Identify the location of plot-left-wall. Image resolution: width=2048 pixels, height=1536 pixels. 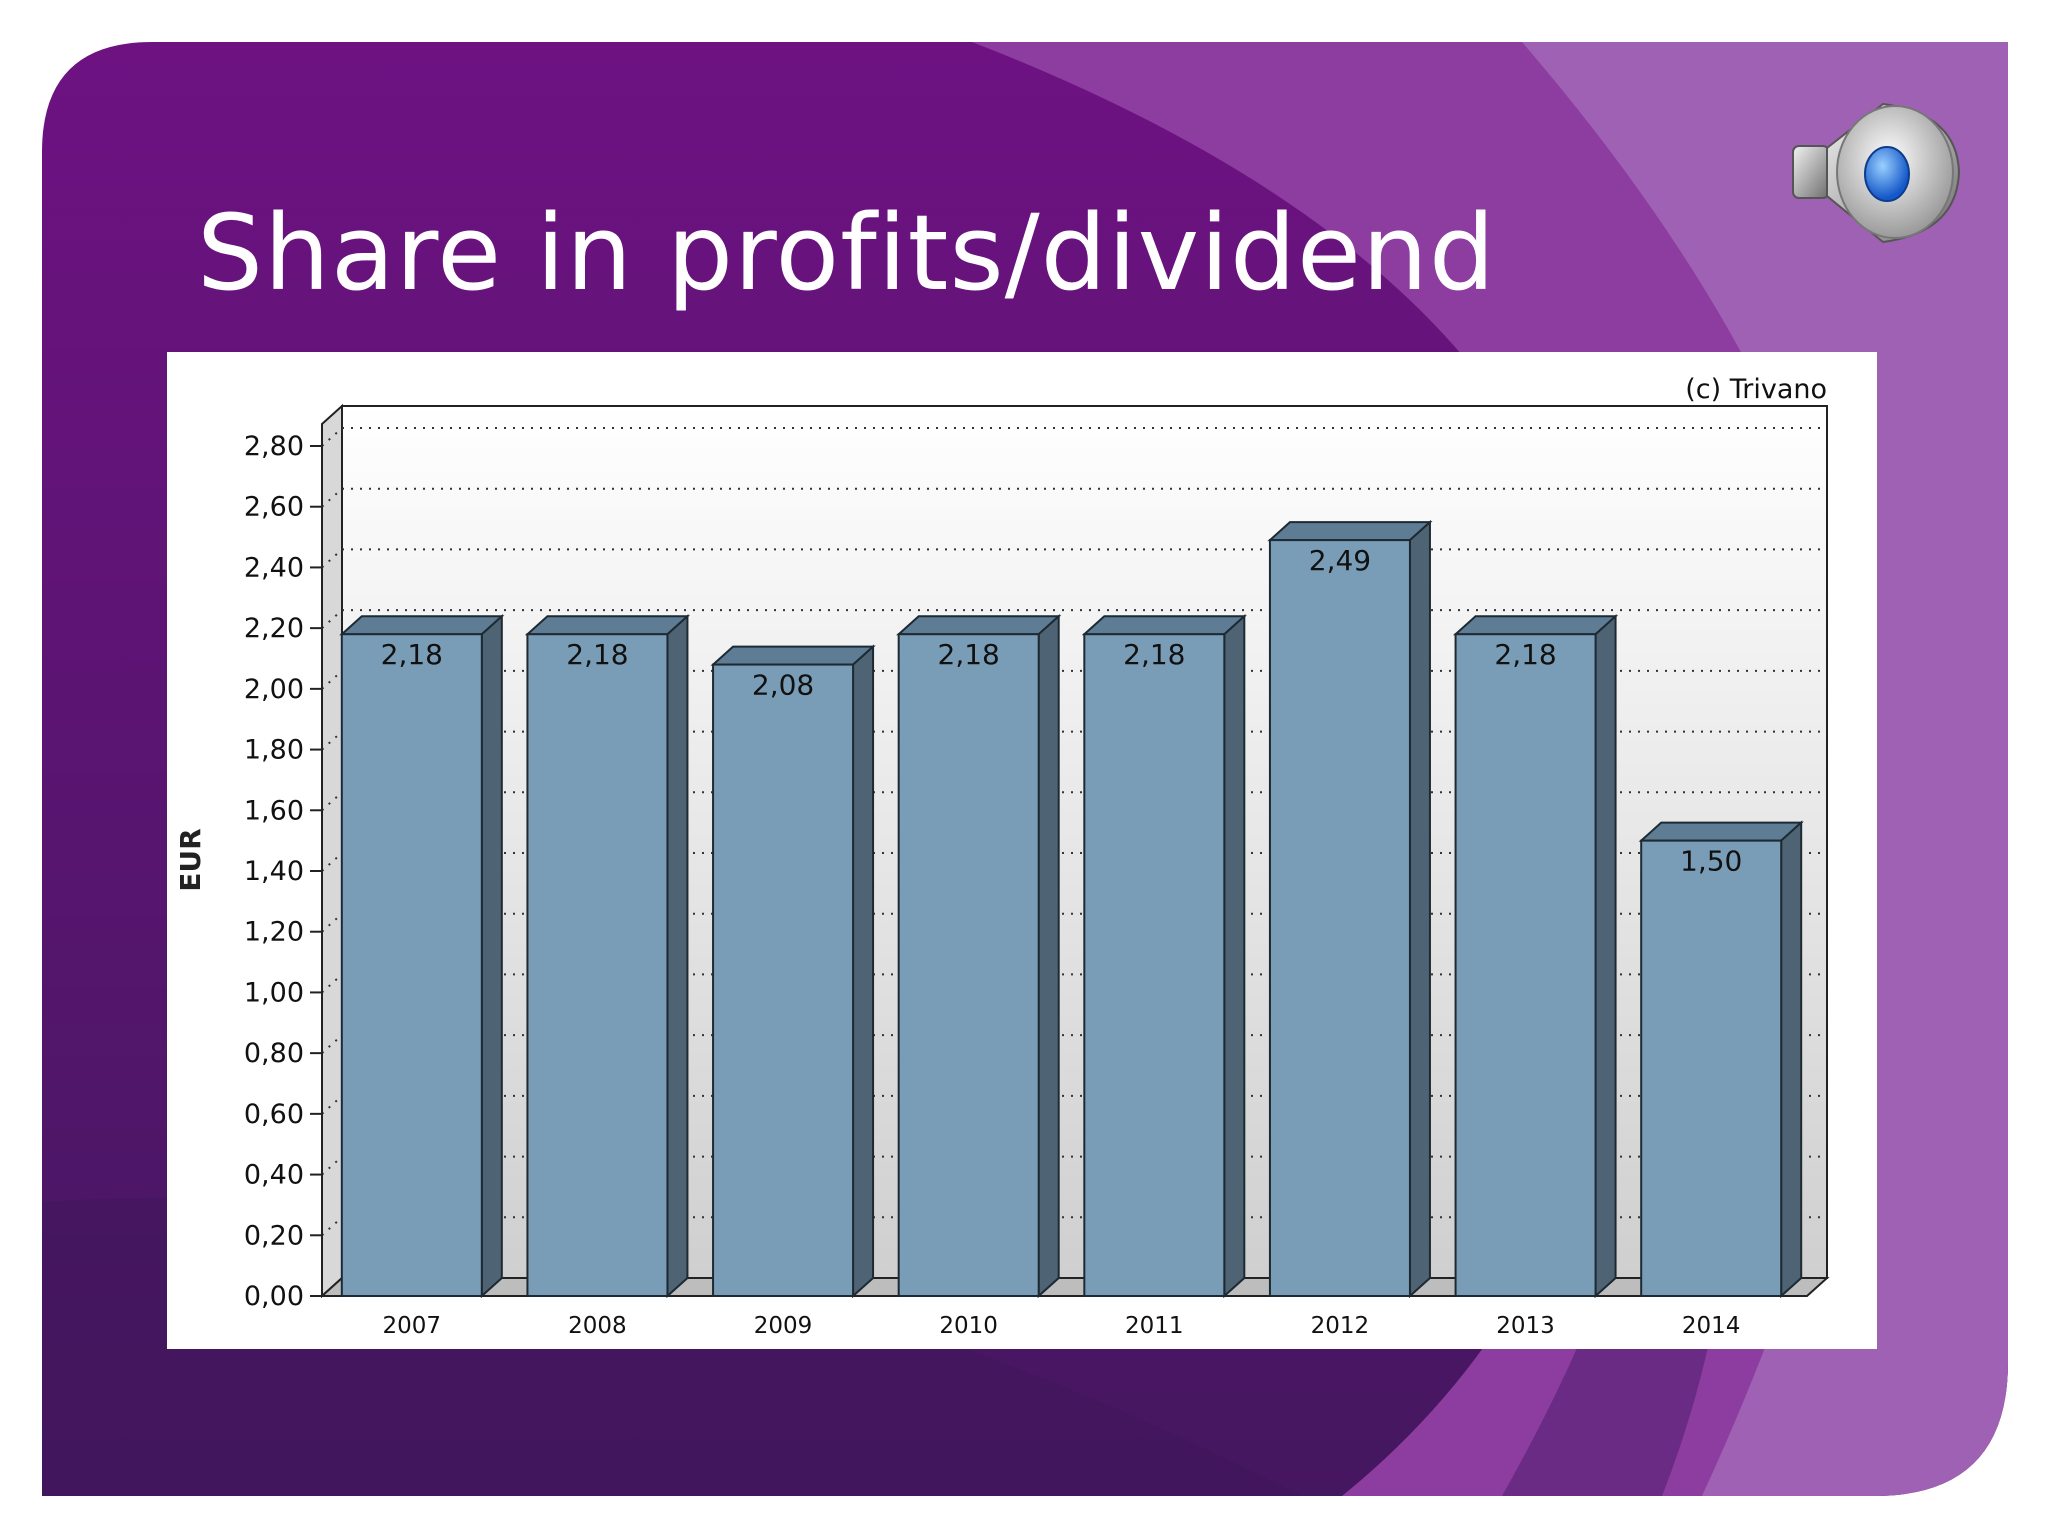
(332, 851).